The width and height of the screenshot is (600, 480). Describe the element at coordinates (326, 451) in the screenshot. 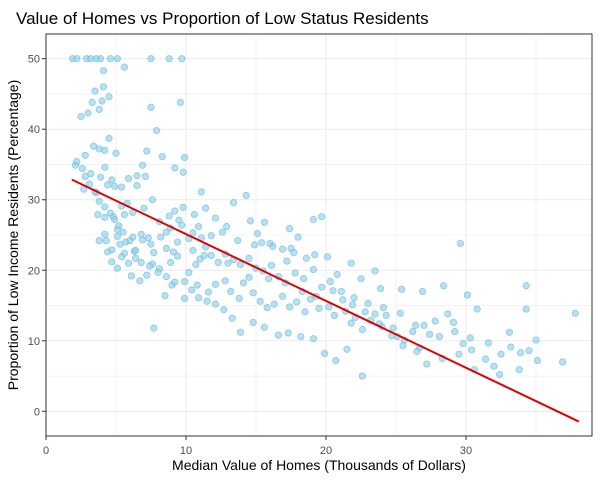

I see `x-tick-label: 20` at that location.